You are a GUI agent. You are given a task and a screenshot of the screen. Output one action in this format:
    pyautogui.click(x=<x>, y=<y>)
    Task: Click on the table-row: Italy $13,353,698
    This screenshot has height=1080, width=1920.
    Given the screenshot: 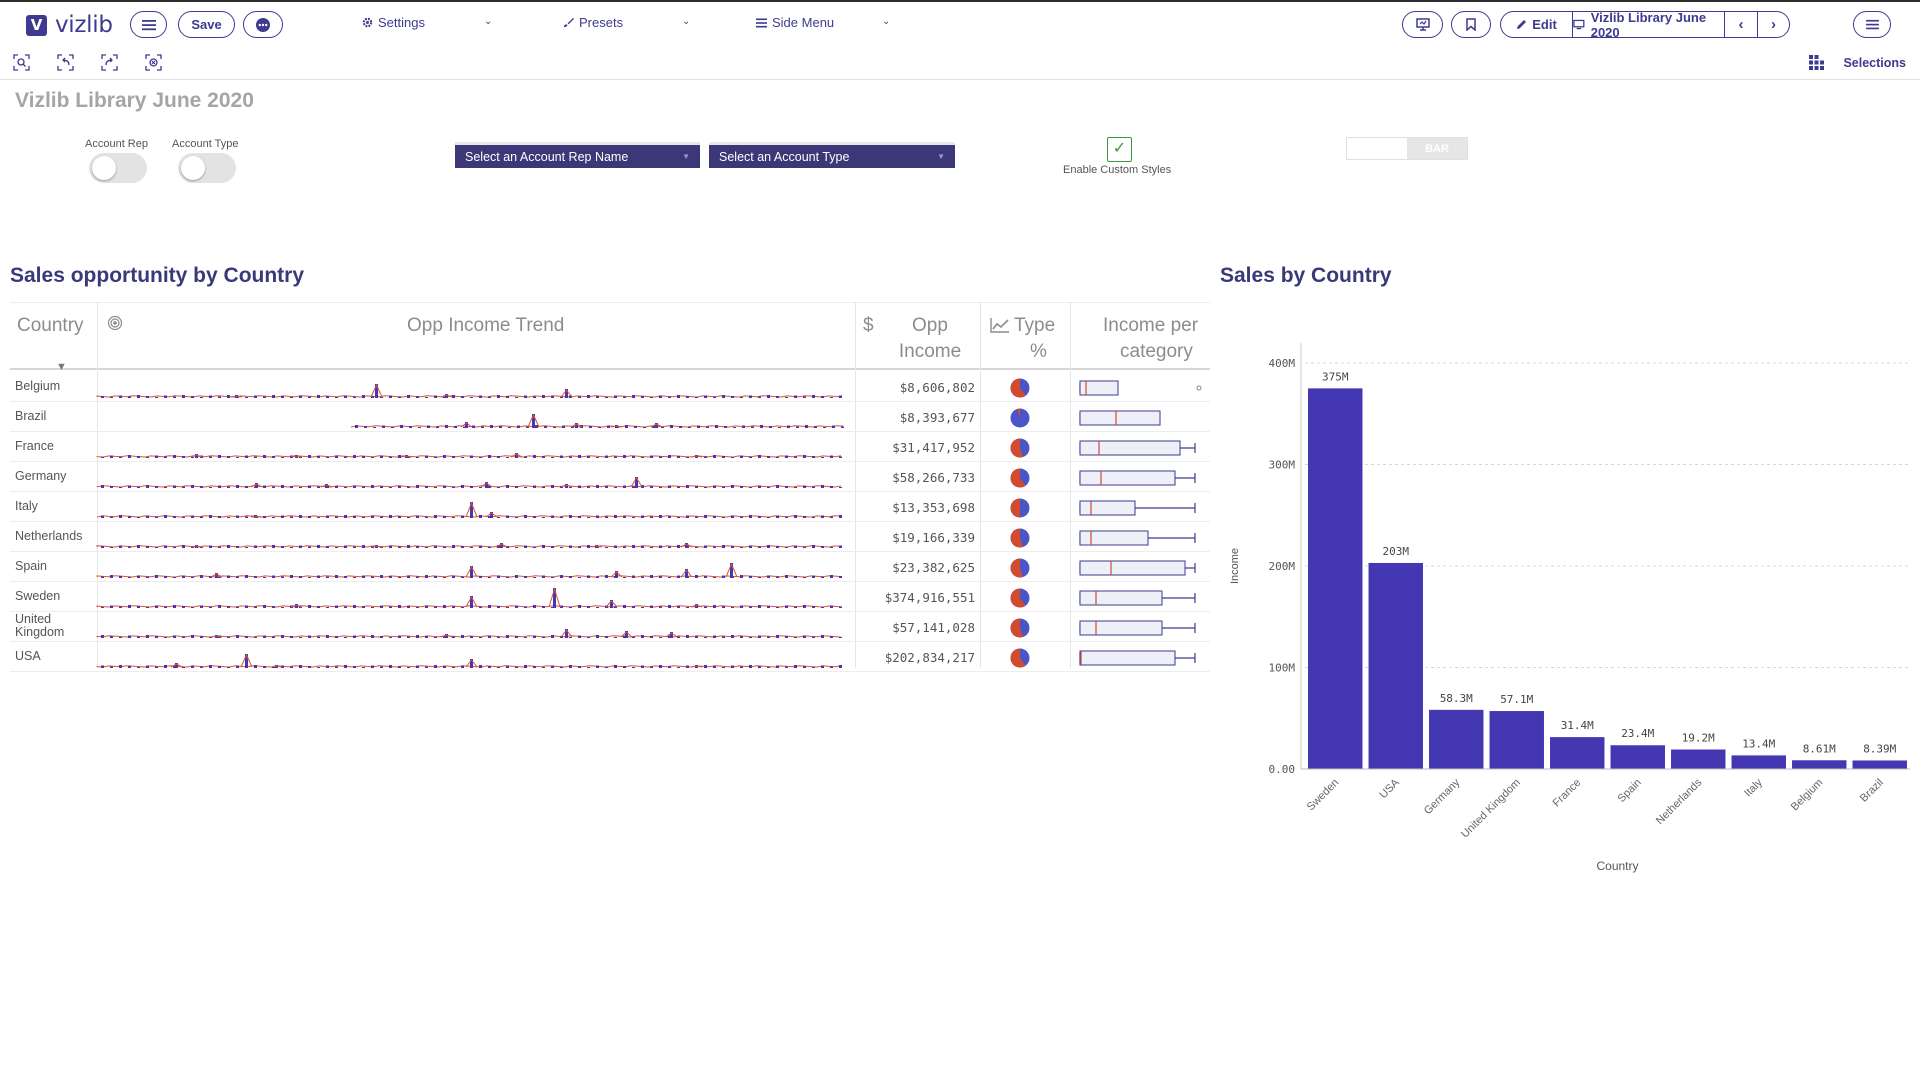 What is the action you would take?
    pyautogui.click(x=610, y=507)
    